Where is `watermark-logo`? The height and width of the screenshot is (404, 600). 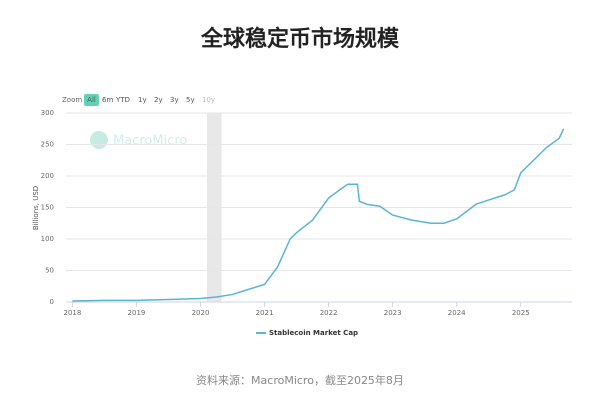
watermark-logo is located at coordinates (99, 140).